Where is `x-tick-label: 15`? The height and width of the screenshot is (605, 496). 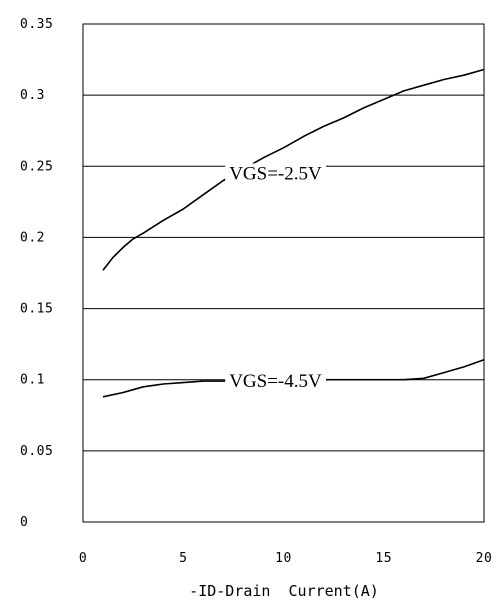
x-tick-label: 15 is located at coordinates (383, 558).